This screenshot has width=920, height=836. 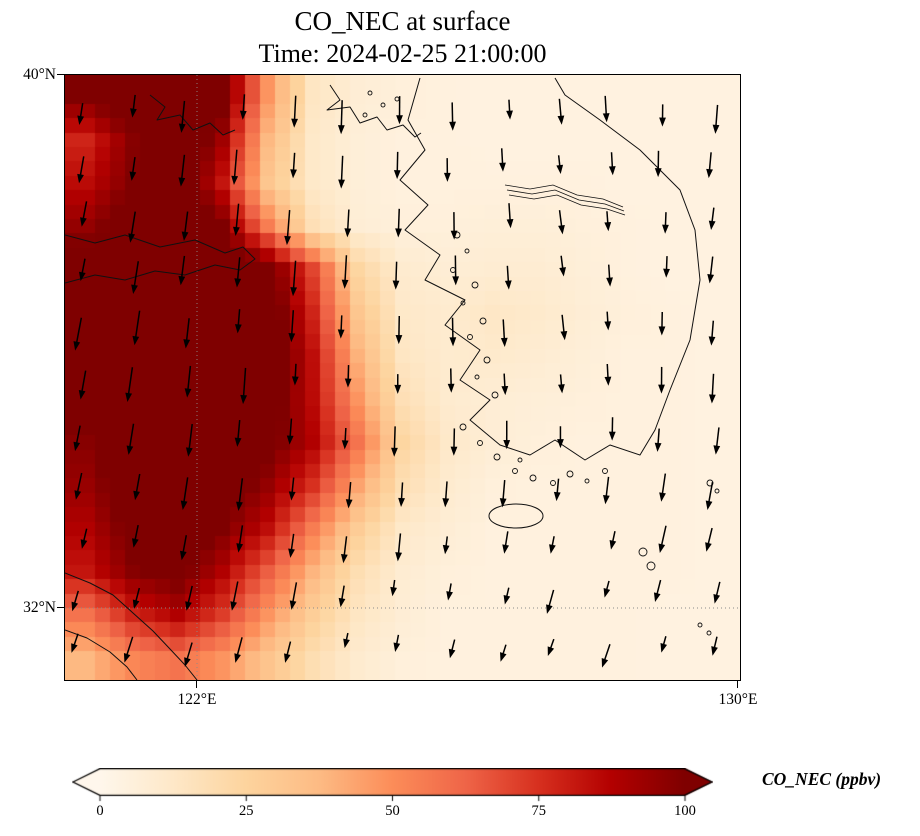 What do you see at coordinates (822, 779) in the screenshot?
I see `colorbar-title: CO_NEC (ppbv)` at bounding box center [822, 779].